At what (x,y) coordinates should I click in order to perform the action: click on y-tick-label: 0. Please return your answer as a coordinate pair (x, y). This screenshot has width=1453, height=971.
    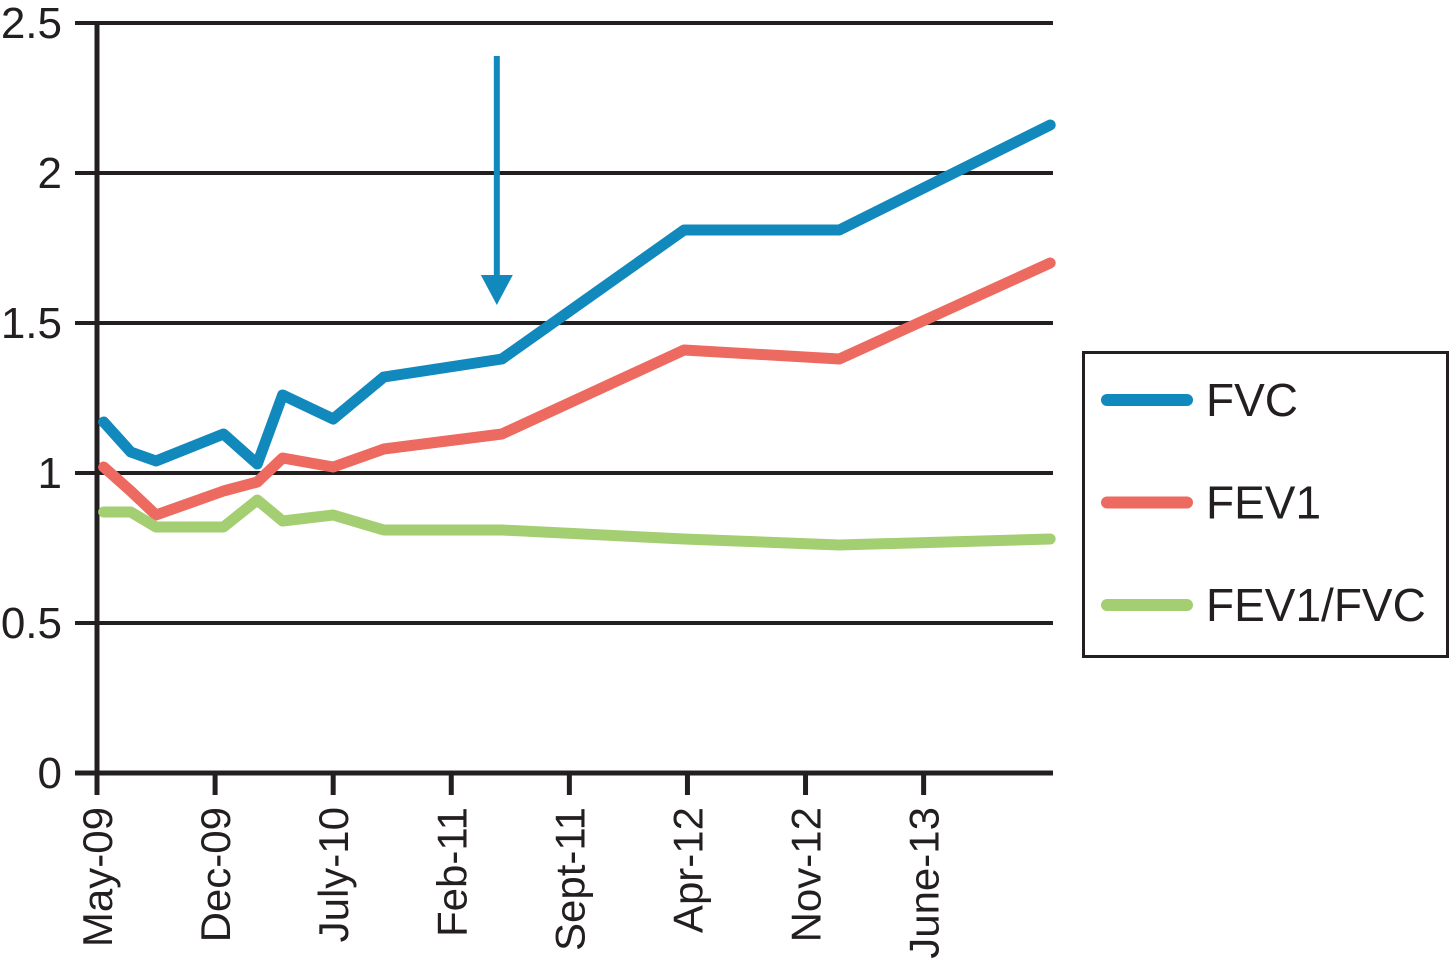
    Looking at the image, I should click on (50, 773).